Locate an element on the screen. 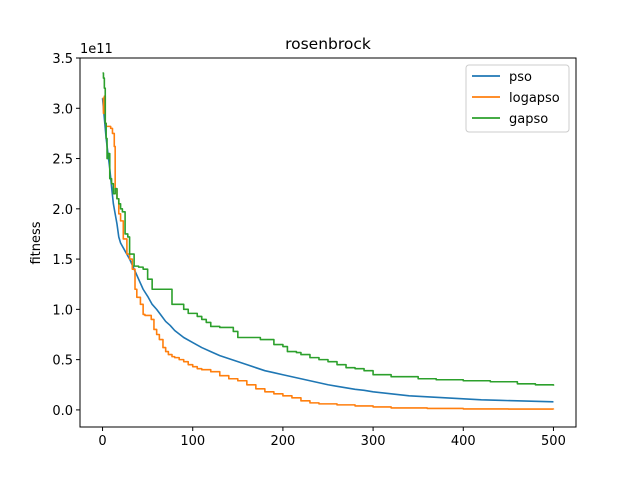 The width and height of the screenshot is (640, 480). y-tick-label: 2.0 is located at coordinates (62, 210).